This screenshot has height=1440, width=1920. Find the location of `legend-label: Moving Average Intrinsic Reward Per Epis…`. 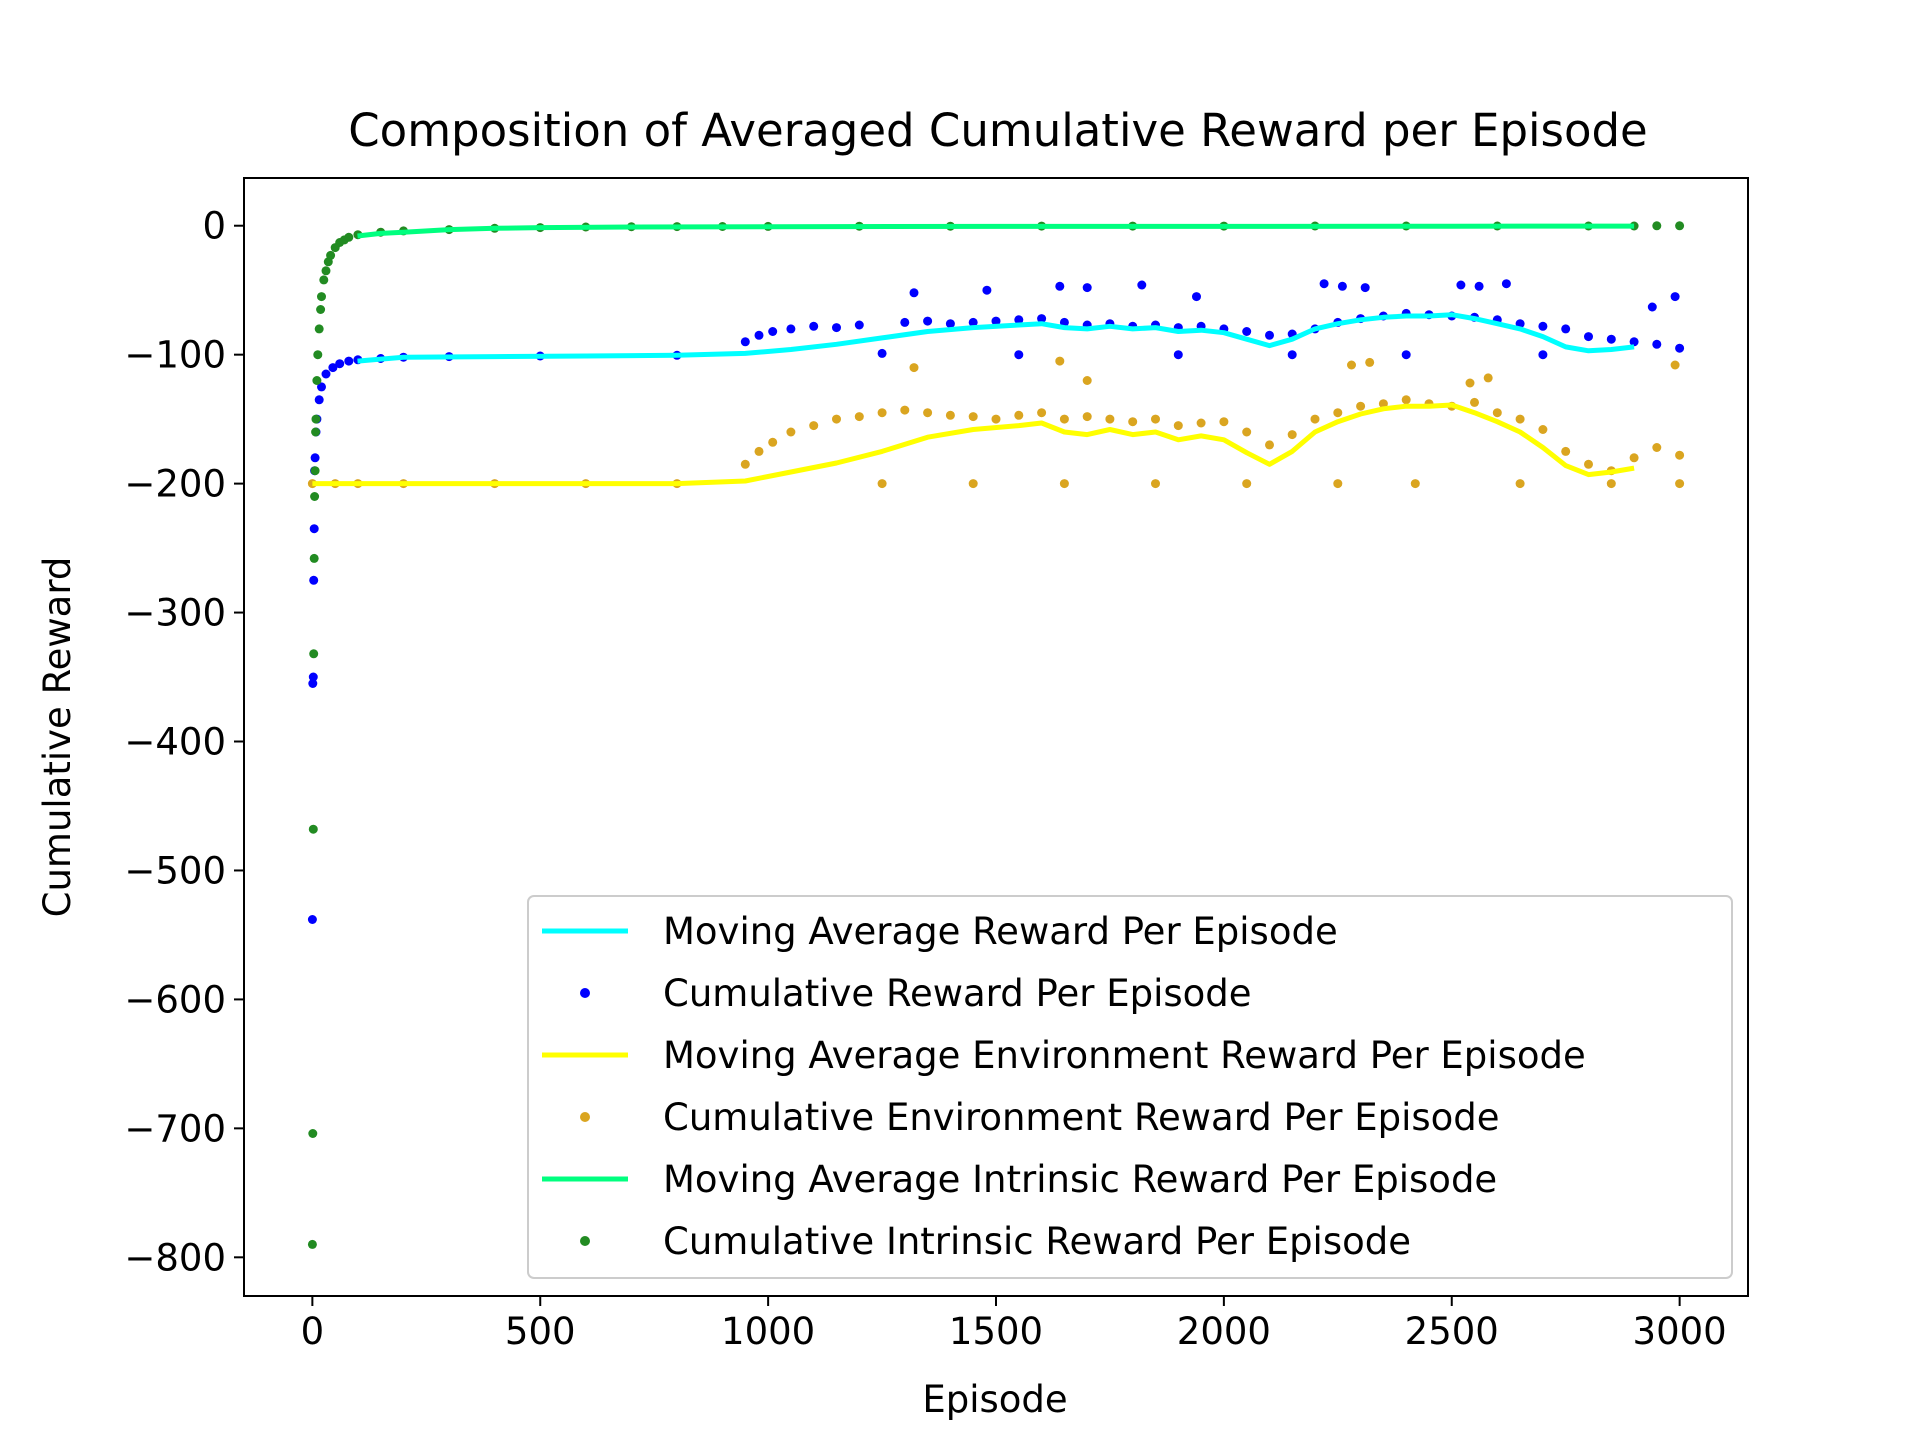

legend-label: Moving Average Intrinsic Reward Per Epis… is located at coordinates (1080, 1179).